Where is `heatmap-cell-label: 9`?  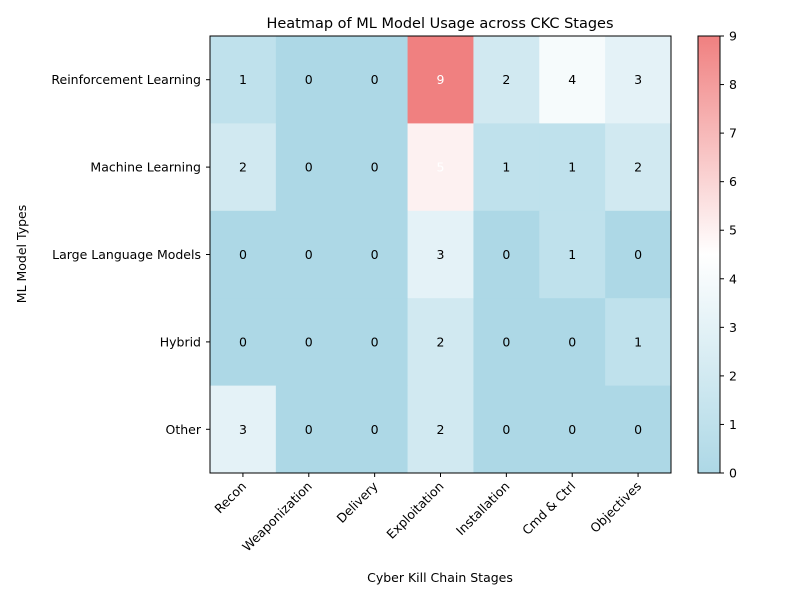
heatmap-cell-label: 9 is located at coordinates (441, 79).